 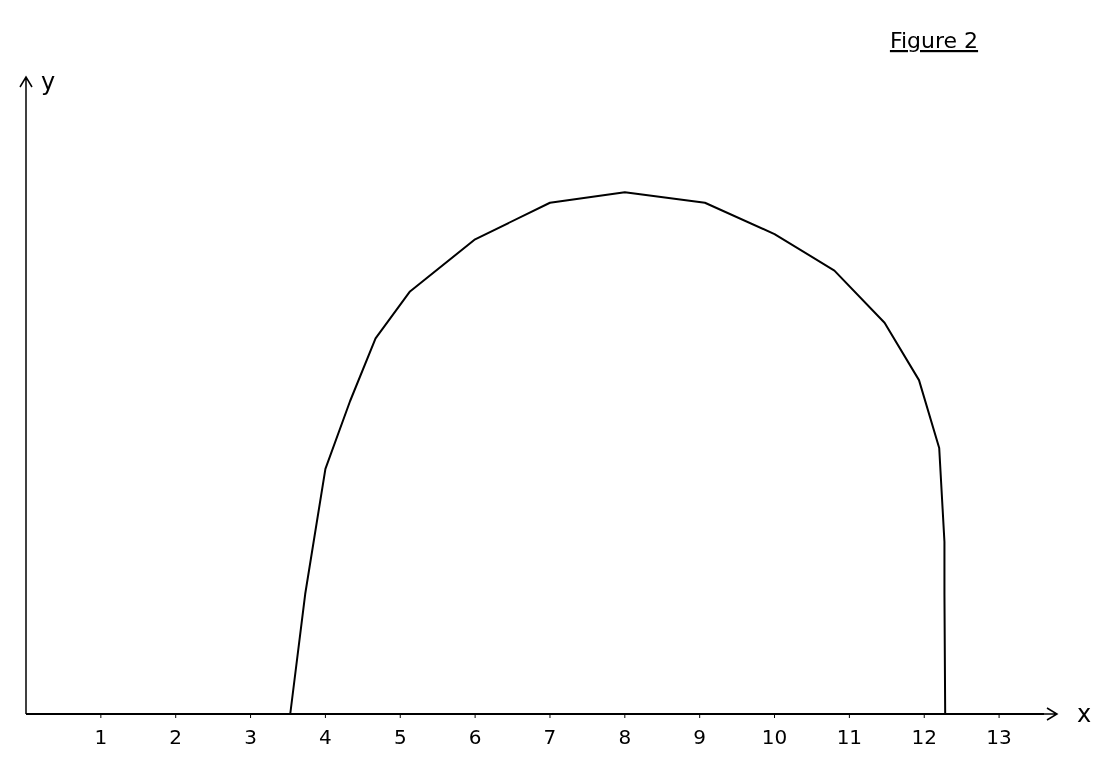 I want to click on x-tick-label: 6, so click(x=475, y=737).